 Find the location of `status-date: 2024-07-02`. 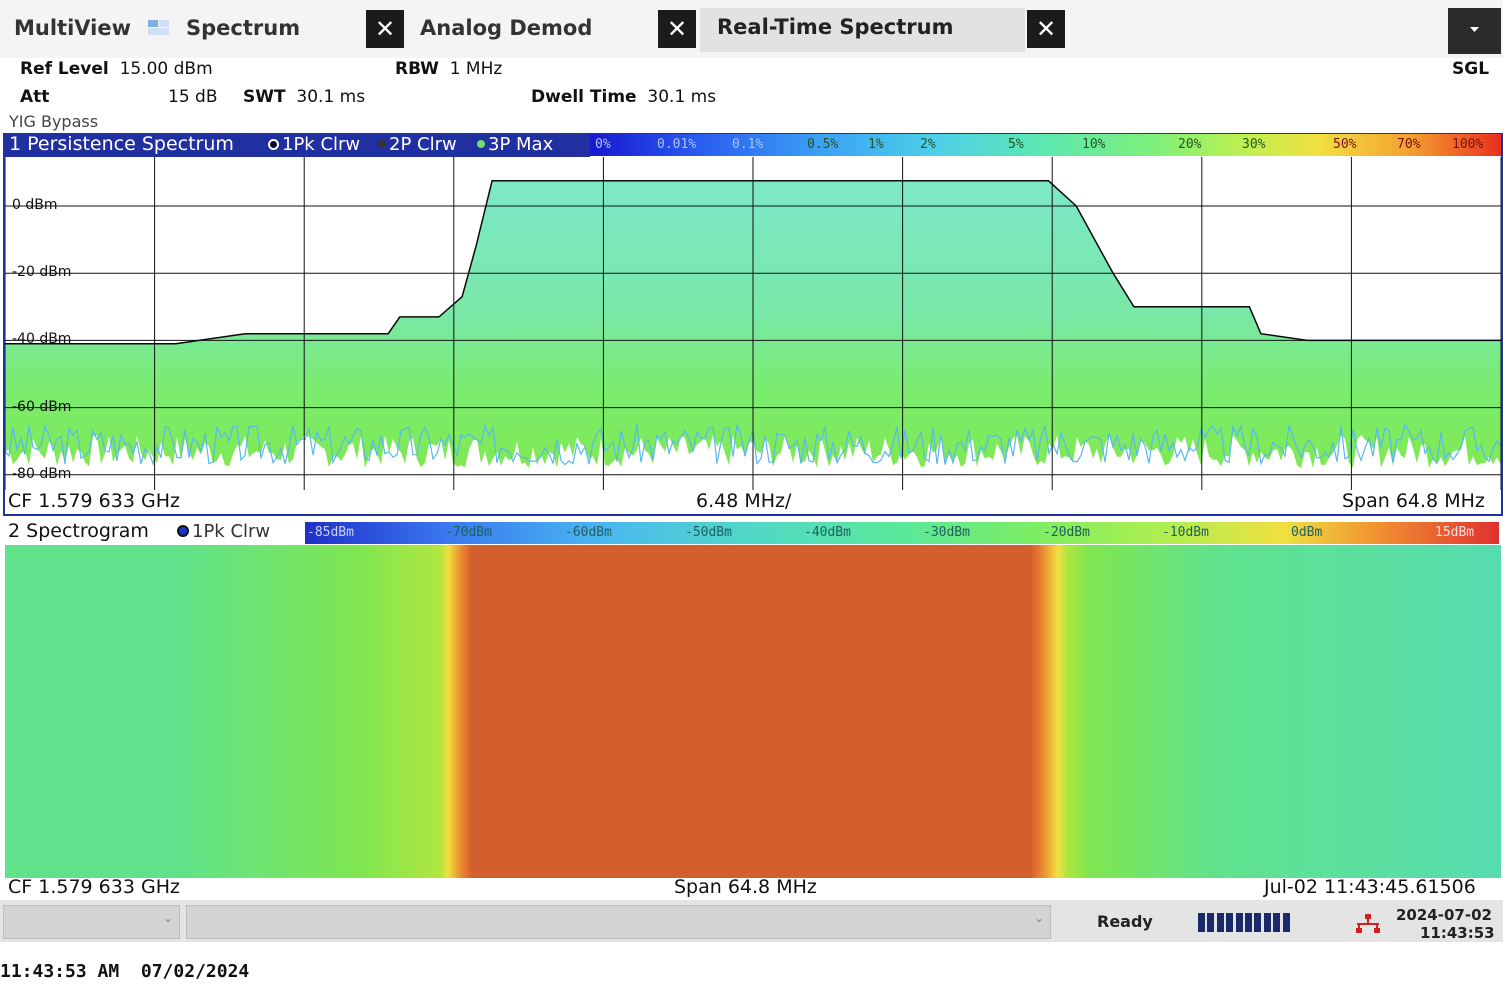

status-date: 2024-07-02 is located at coordinates (1444, 915).